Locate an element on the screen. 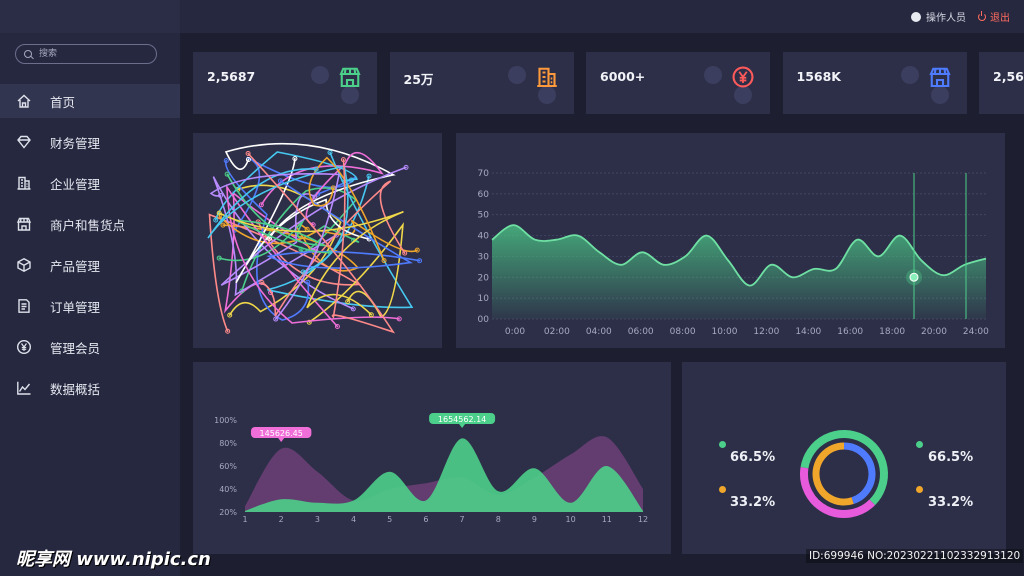  sidebar-item-0: 首页 is located at coordinates (90, 101).